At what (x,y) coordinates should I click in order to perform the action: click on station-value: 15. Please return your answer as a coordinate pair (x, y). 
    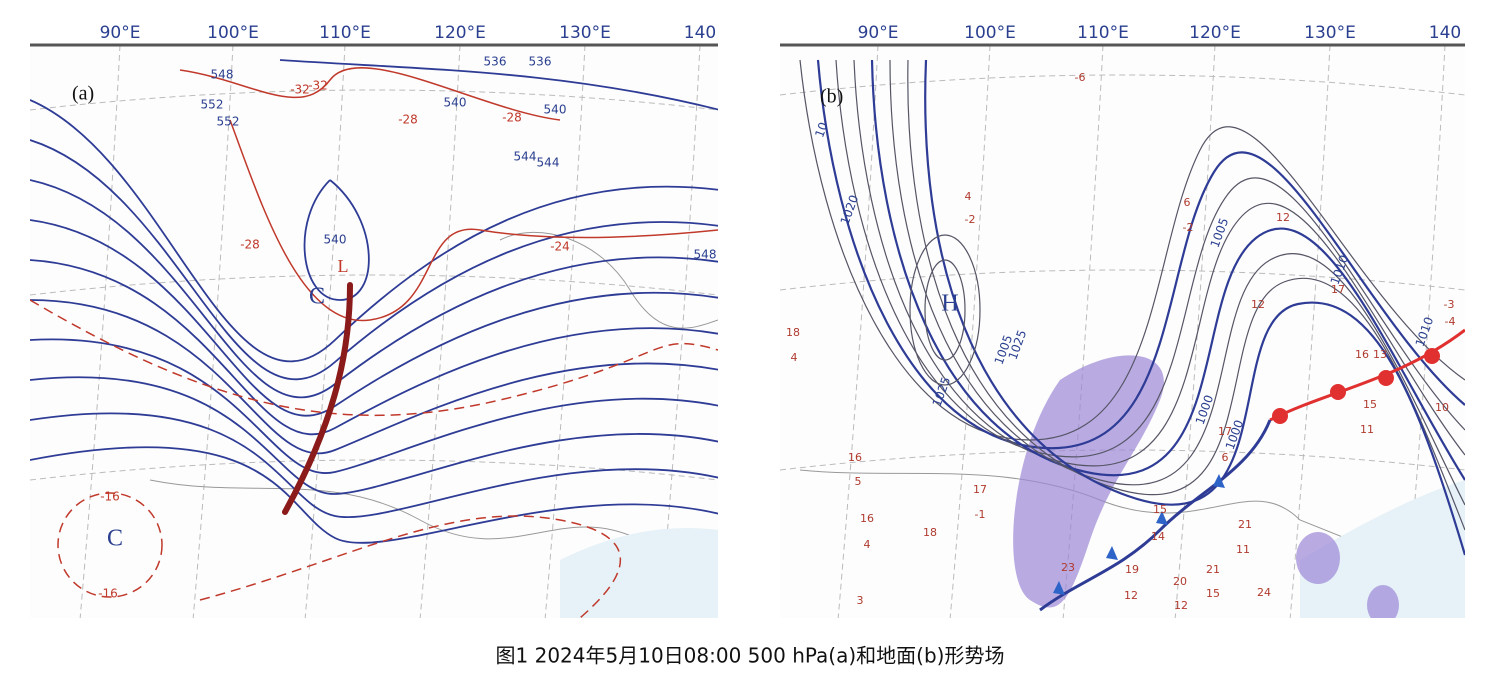
    Looking at the image, I should click on (1213, 593).